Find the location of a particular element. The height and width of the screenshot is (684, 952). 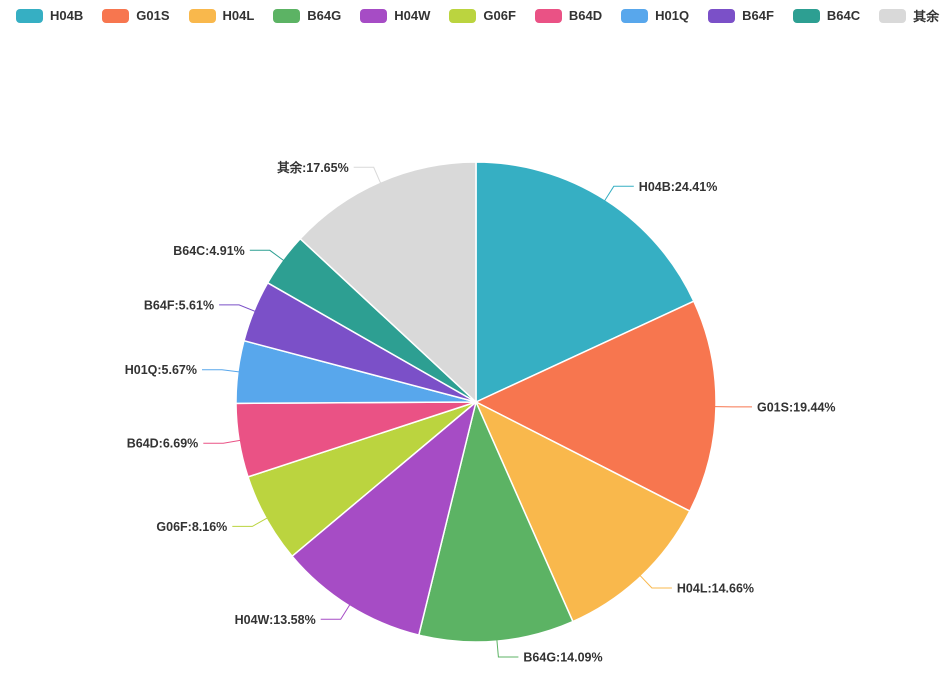

legend-item-H04W: H04W is located at coordinates (395, 15).